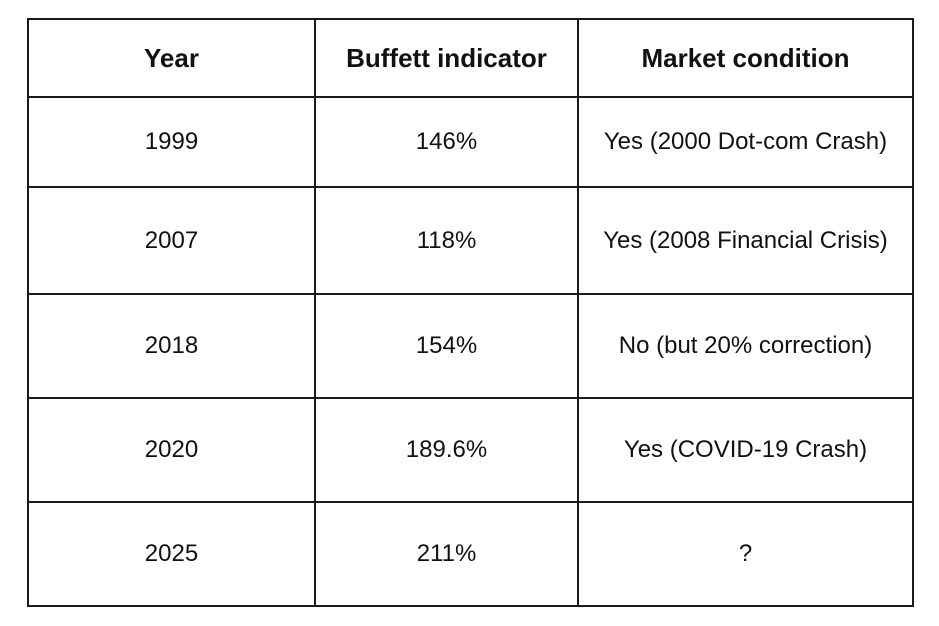 The height and width of the screenshot is (626, 939). Describe the element at coordinates (446, 450) in the screenshot. I see `cell-buffett-indicator: 189.6%` at that location.